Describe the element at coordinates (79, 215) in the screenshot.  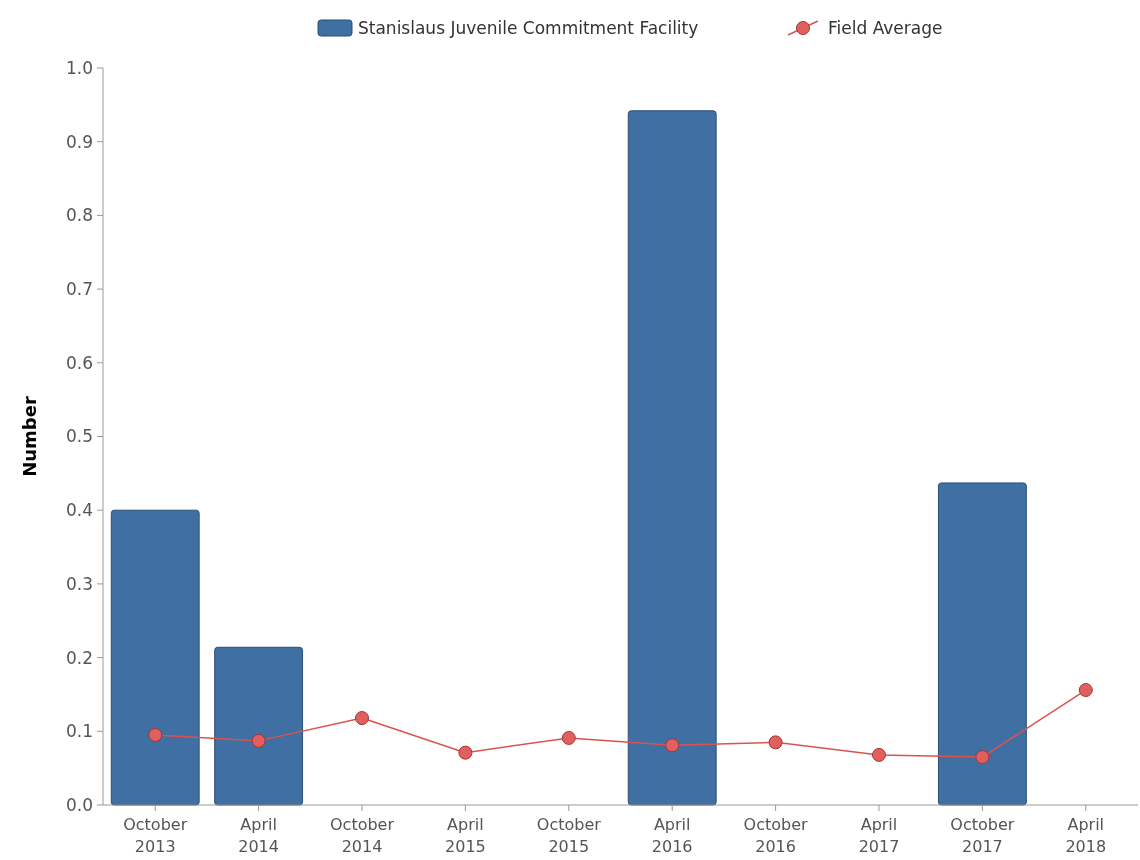
I see `y-tick-label: 0.8` at that location.